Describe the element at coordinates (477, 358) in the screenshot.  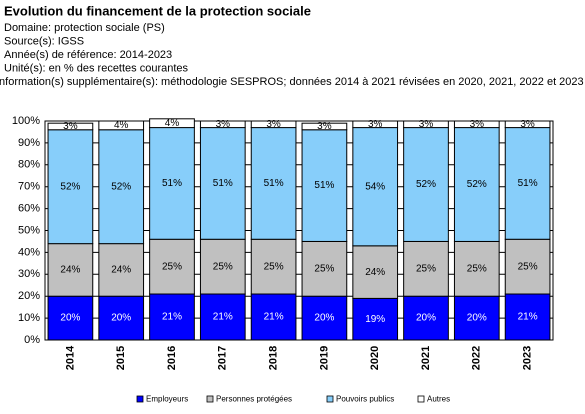
I see `x-tick-label: 2022` at that location.